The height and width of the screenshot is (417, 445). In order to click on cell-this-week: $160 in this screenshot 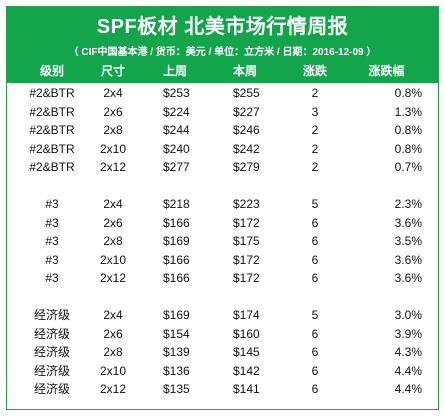, I will do `click(246, 333)`.